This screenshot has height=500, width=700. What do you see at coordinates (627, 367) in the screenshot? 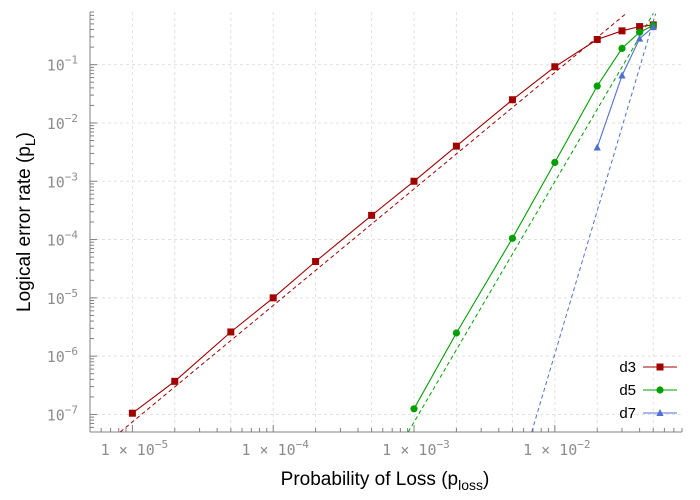
I see `legend-label-d3: d3` at bounding box center [627, 367].